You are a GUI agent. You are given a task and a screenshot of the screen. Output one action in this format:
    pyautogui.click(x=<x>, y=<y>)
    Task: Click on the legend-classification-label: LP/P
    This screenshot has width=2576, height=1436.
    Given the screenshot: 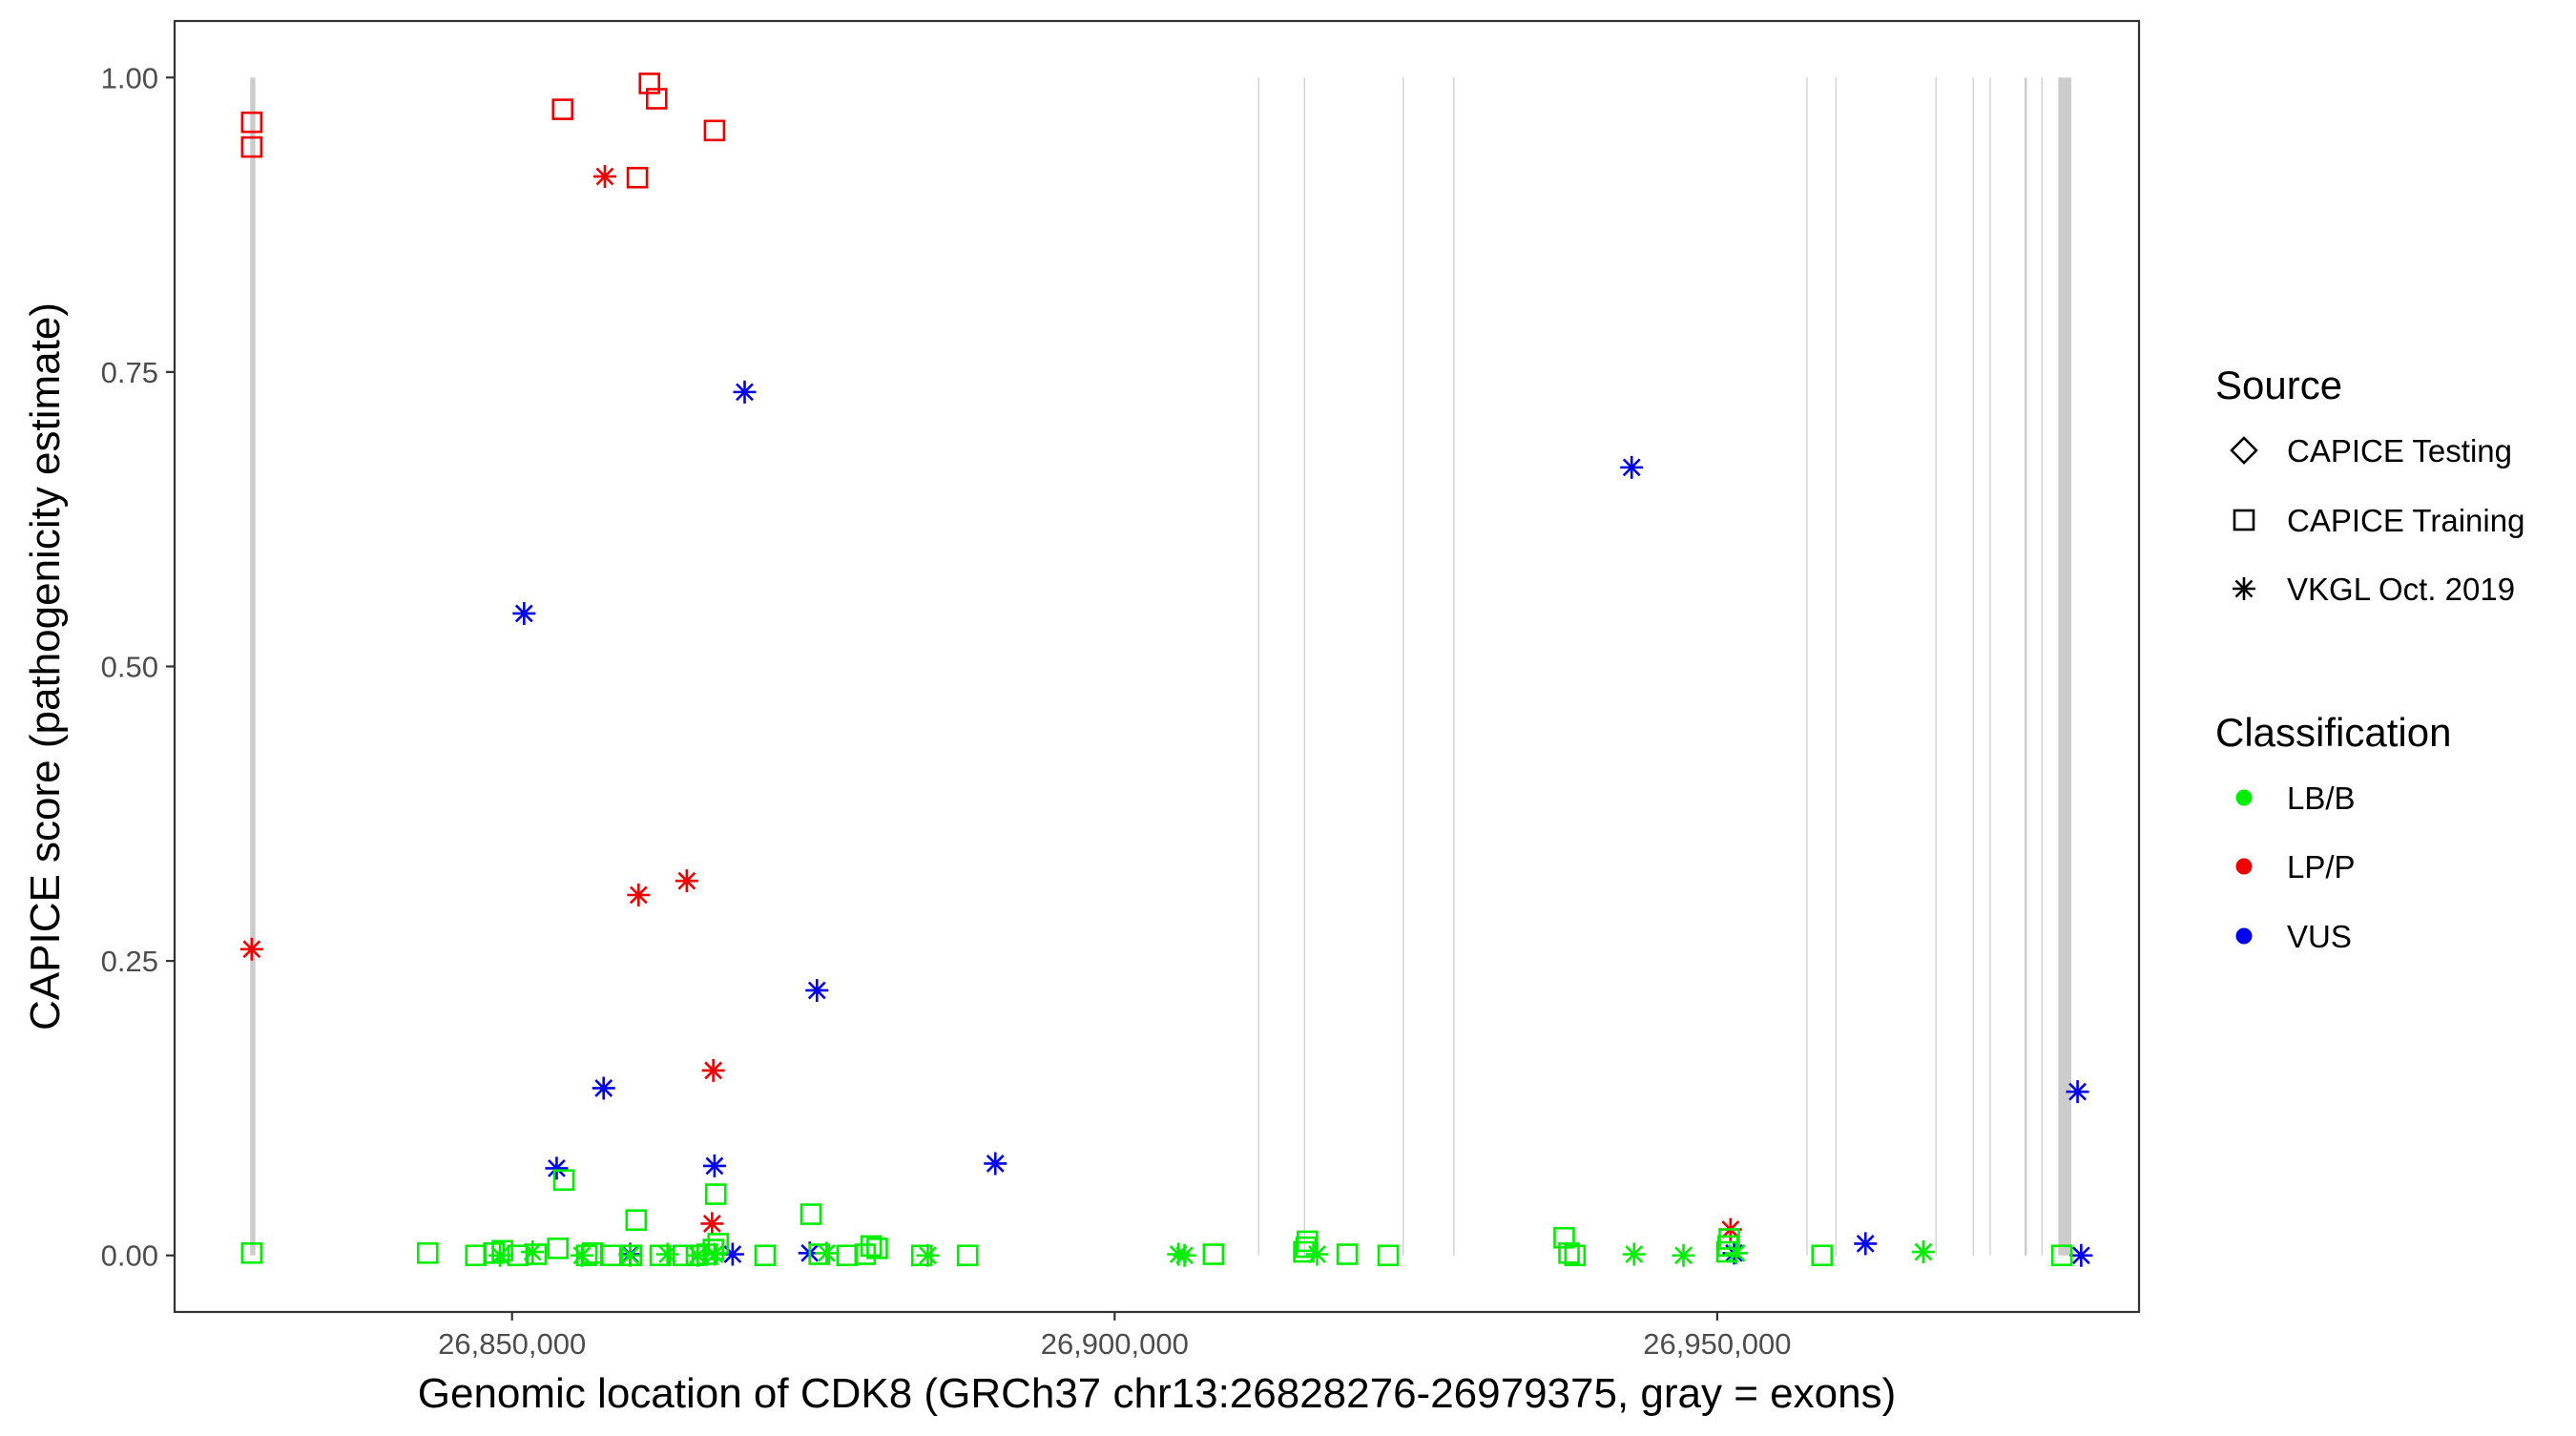 What is the action you would take?
    pyautogui.click(x=2321, y=866)
    